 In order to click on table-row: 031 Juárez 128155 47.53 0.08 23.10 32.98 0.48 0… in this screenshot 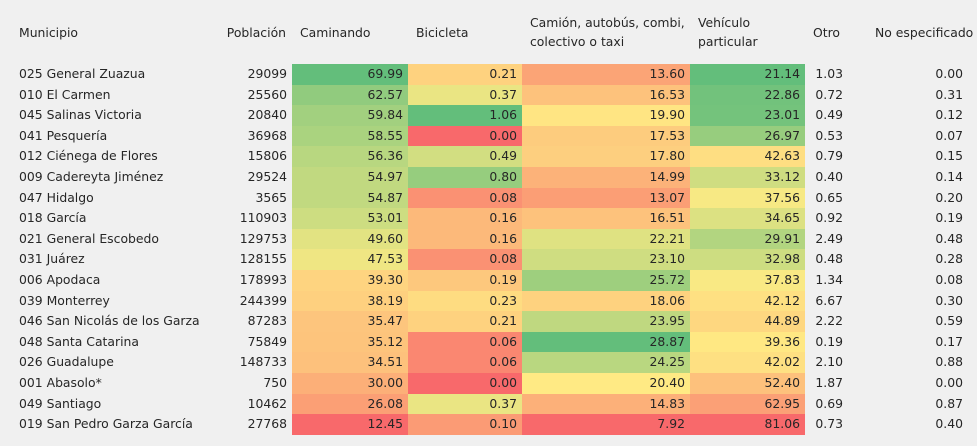, I will do `click(494, 259)`.